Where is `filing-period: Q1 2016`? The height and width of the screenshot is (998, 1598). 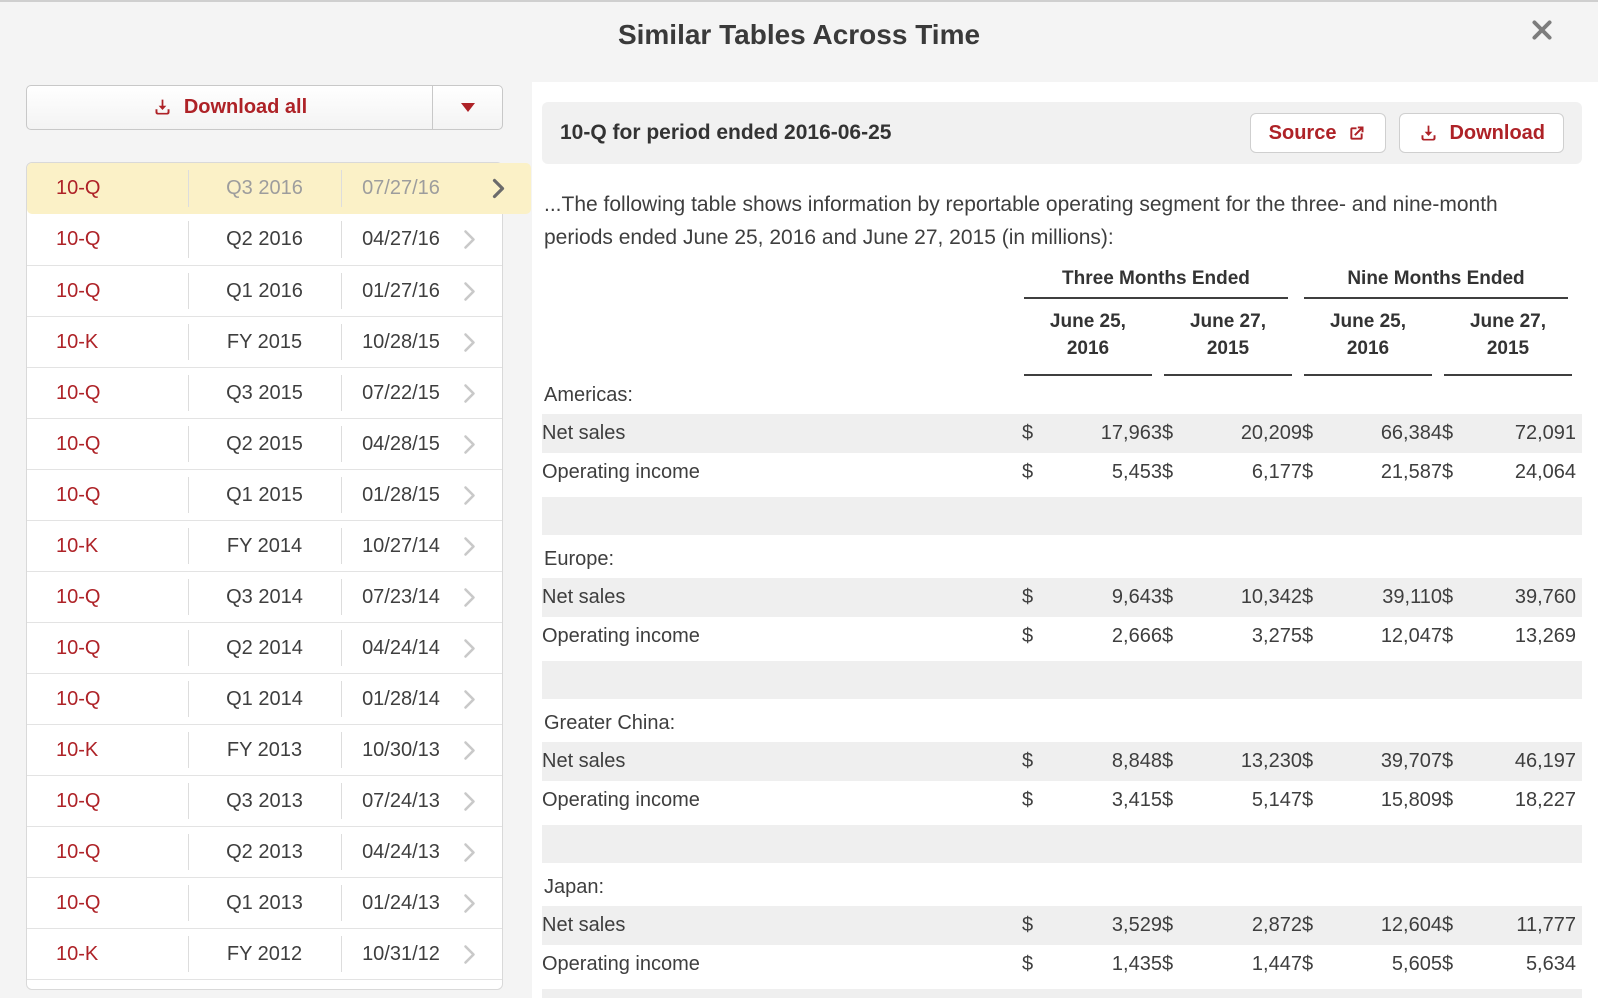 filing-period: Q1 2016 is located at coordinates (264, 291).